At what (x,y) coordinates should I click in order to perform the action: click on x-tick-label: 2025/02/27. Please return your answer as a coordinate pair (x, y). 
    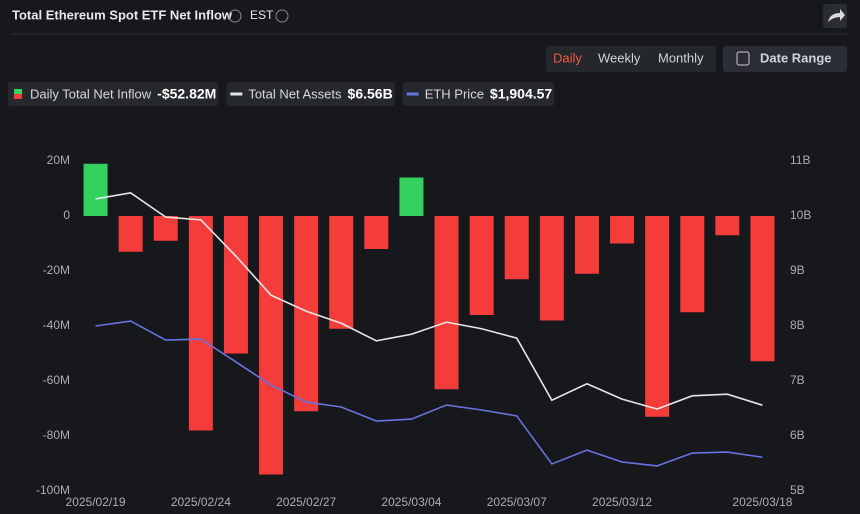
    Looking at the image, I should click on (306, 502).